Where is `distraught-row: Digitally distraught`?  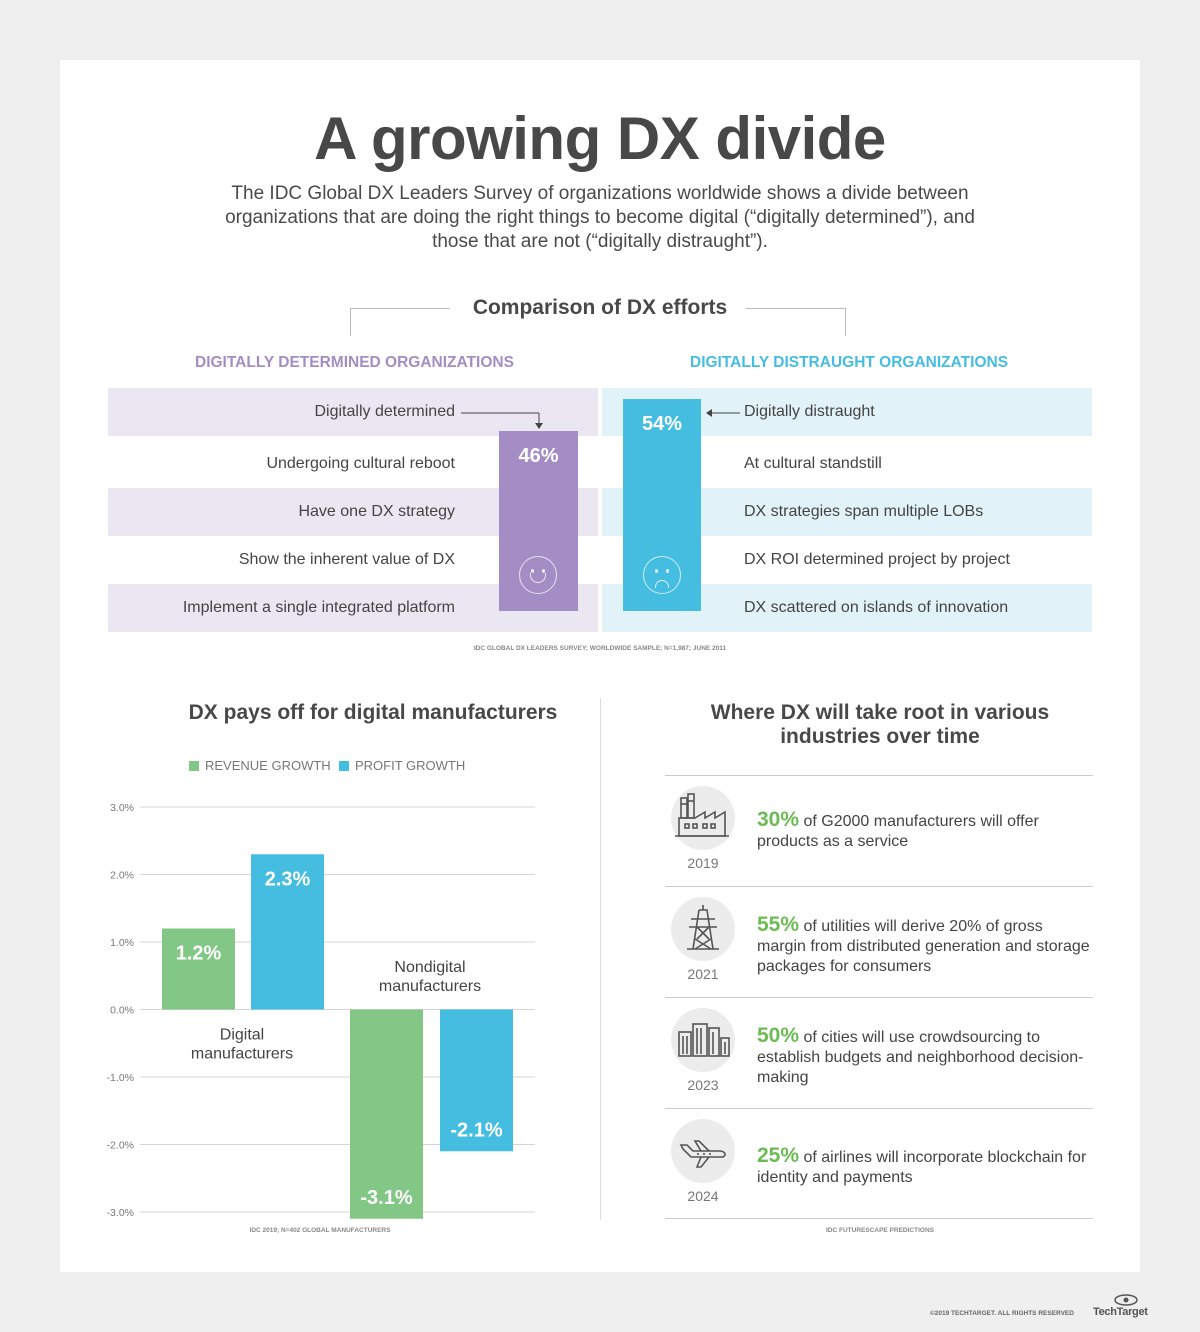 distraught-row: Digitally distraught is located at coordinates (847, 412).